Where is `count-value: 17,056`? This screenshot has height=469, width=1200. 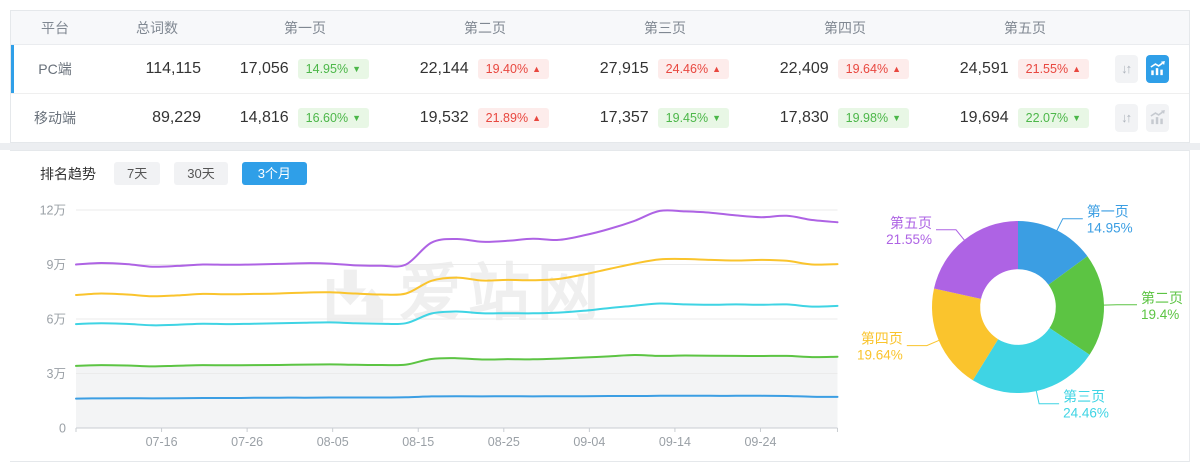
count-value: 17,056 is located at coordinates (264, 68).